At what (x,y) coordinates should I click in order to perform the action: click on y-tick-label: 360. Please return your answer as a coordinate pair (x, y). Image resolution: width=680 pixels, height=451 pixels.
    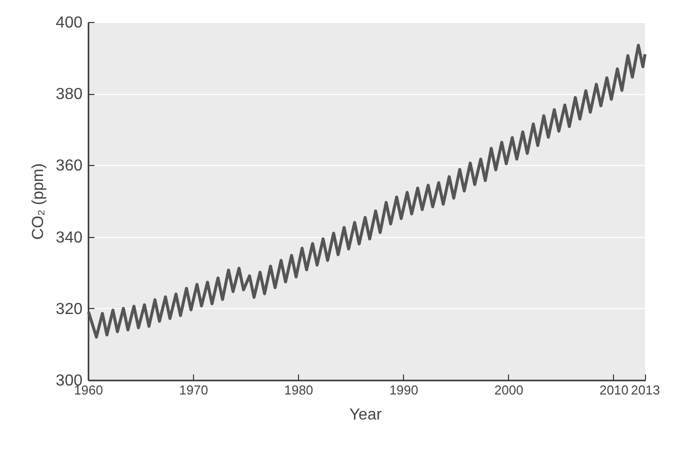
    Looking at the image, I should click on (69, 166).